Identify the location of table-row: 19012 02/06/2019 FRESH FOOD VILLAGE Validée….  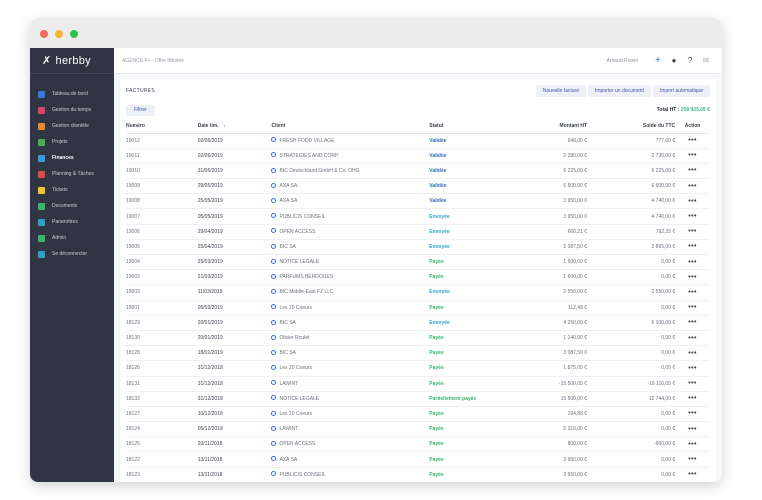
(418, 141).